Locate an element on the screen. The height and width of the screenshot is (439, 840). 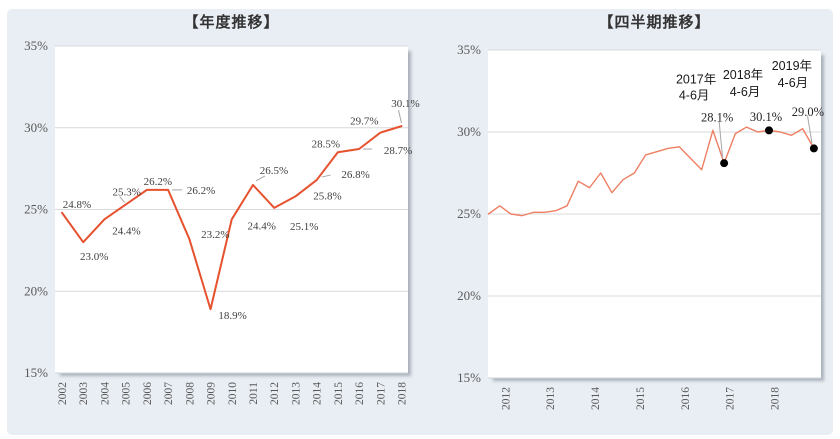
data-label: 25.1% is located at coordinates (304, 227).